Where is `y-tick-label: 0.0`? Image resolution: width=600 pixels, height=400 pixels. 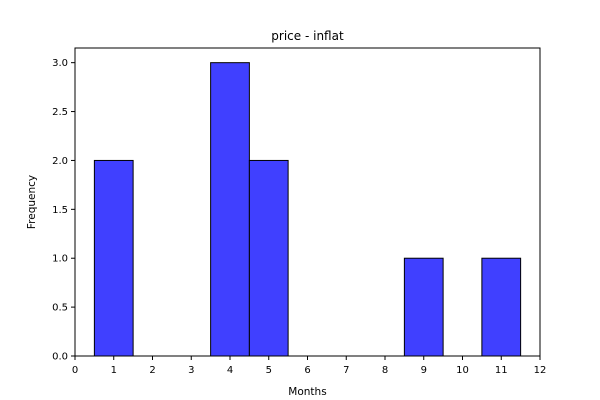 y-tick-label: 0.0 is located at coordinates (60, 357).